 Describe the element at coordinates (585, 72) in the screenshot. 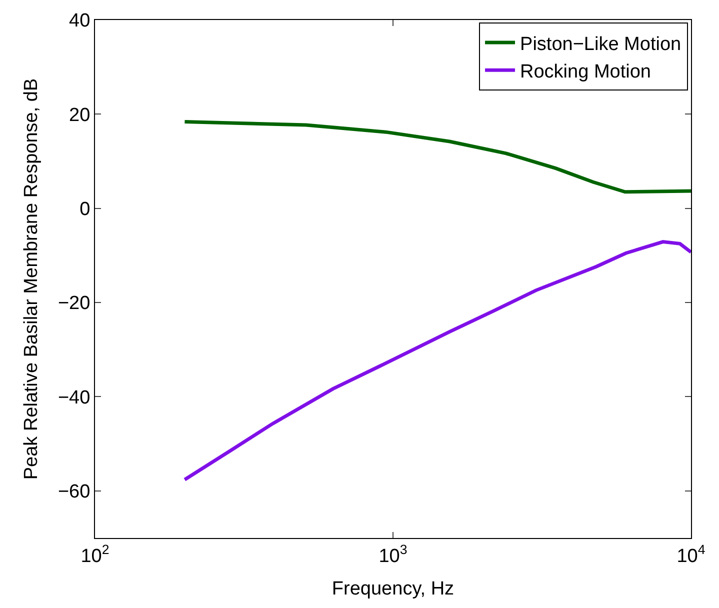

I see `legend-label: Rocking Motion` at that location.